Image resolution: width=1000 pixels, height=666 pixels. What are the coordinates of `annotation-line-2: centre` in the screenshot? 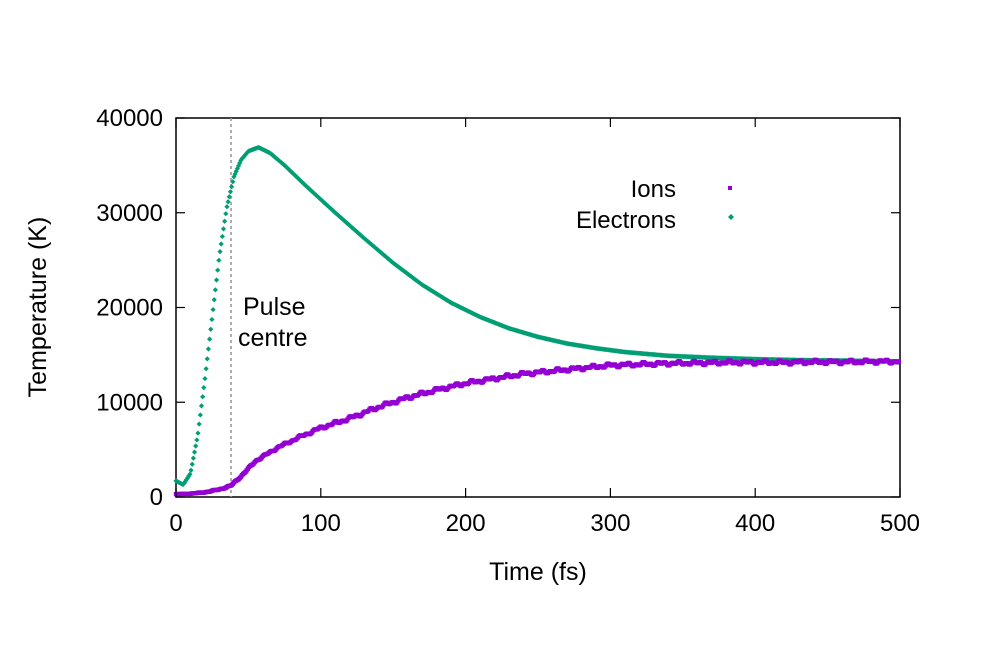 It's located at (272, 338).